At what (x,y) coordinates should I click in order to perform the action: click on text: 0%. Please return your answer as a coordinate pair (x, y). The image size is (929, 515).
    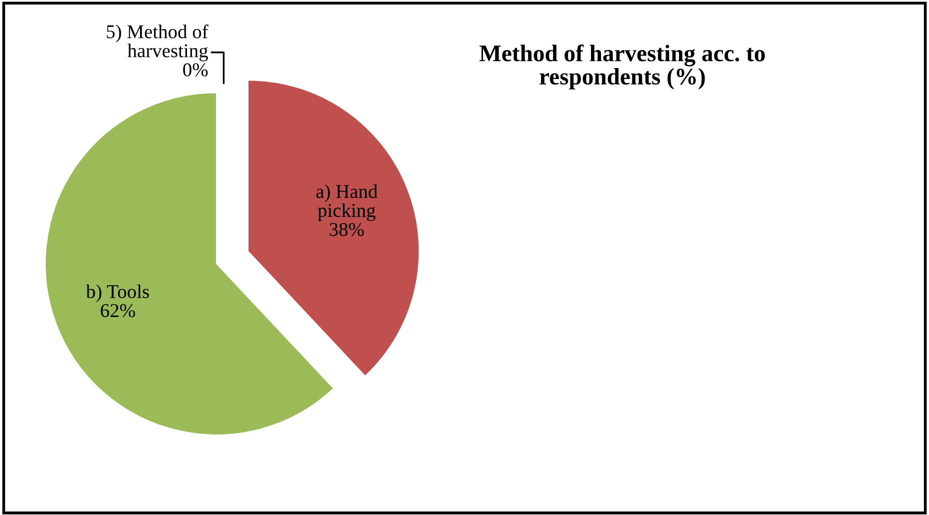
    Looking at the image, I should click on (195, 69).